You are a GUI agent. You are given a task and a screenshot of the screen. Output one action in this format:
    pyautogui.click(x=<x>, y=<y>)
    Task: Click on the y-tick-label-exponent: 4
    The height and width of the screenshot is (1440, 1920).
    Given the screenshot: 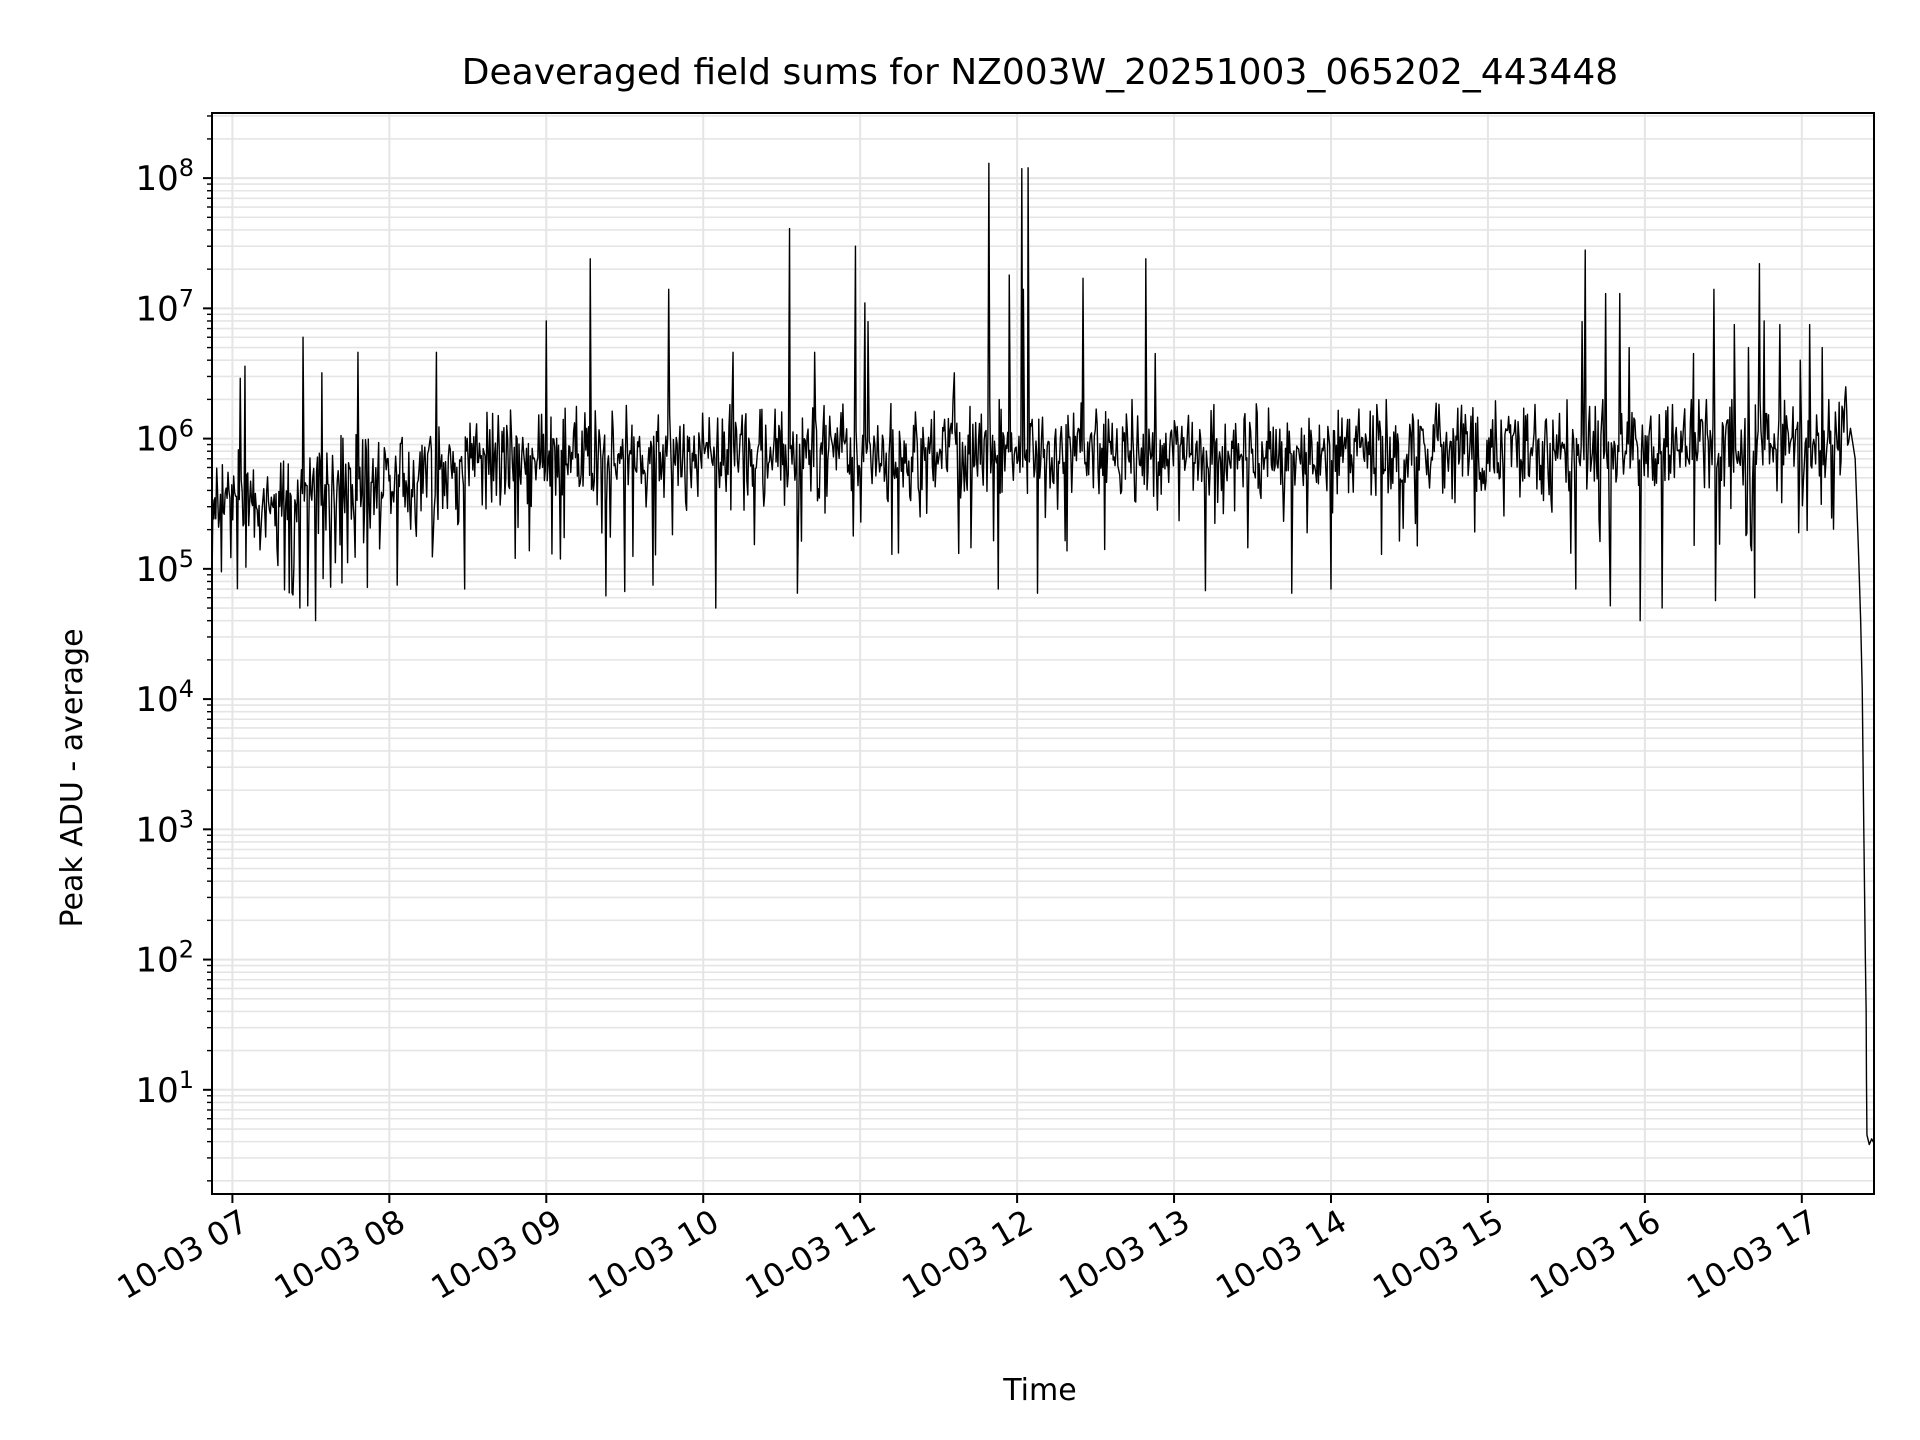 What is the action you would take?
    pyautogui.click(x=186, y=689)
    